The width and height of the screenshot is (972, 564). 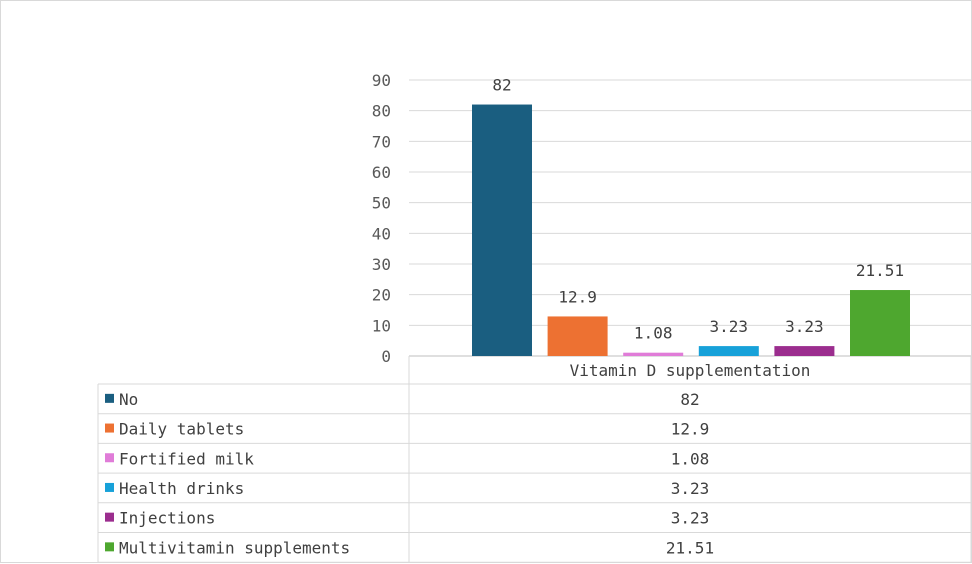 What do you see at coordinates (690, 458) in the screenshot?
I see `table-value: 1.08` at bounding box center [690, 458].